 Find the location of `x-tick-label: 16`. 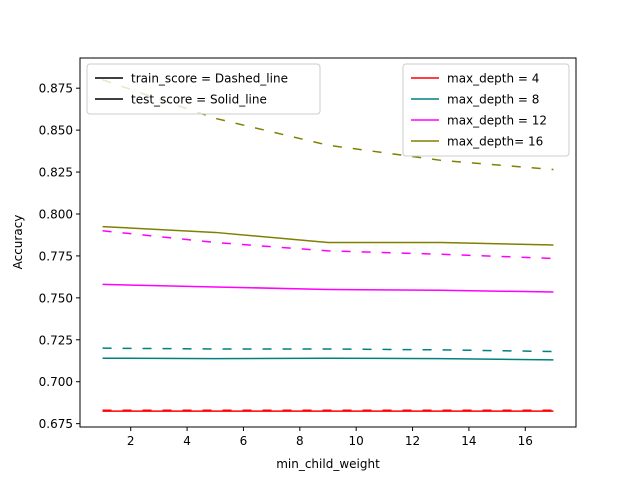

x-tick-label: 16 is located at coordinates (525, 441).